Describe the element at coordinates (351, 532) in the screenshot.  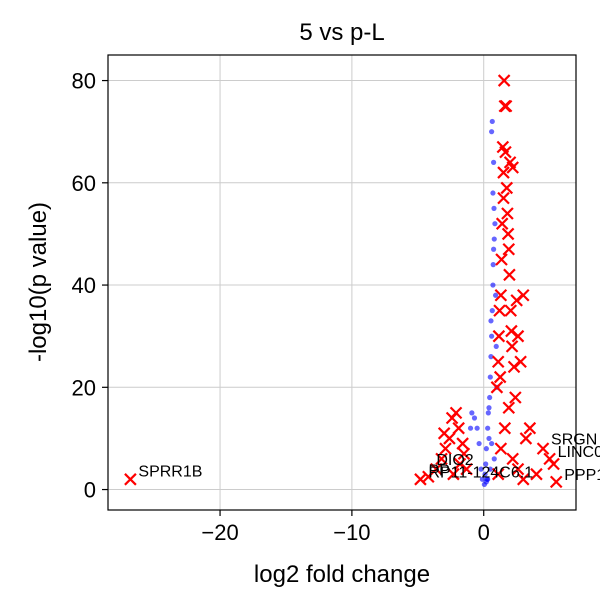
I see `x-tick-label: −10` at that location.